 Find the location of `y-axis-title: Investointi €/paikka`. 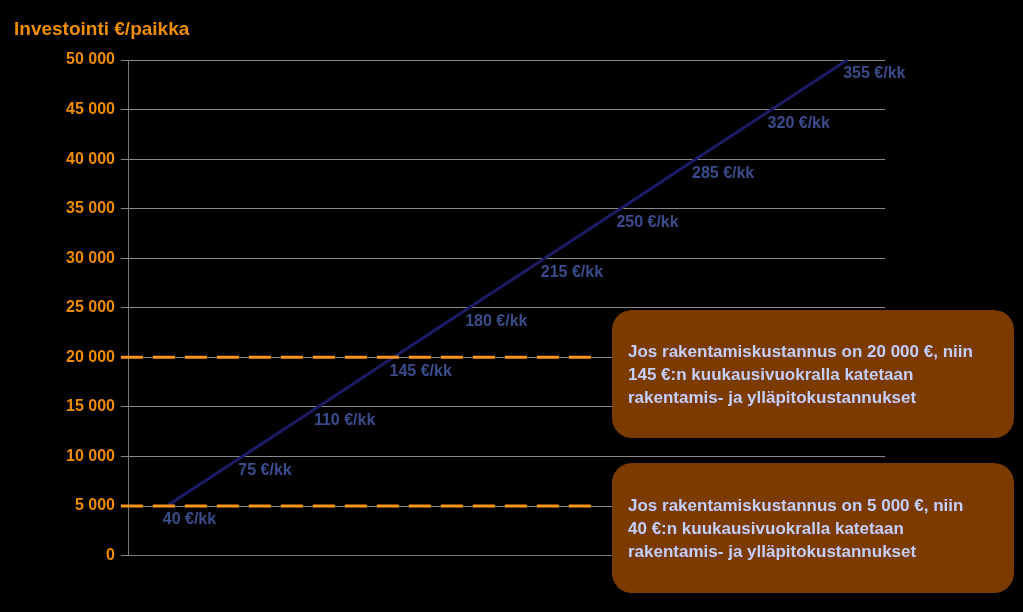

y-axis-title: Investointi €/paikka is located at coordinates (102, 29).